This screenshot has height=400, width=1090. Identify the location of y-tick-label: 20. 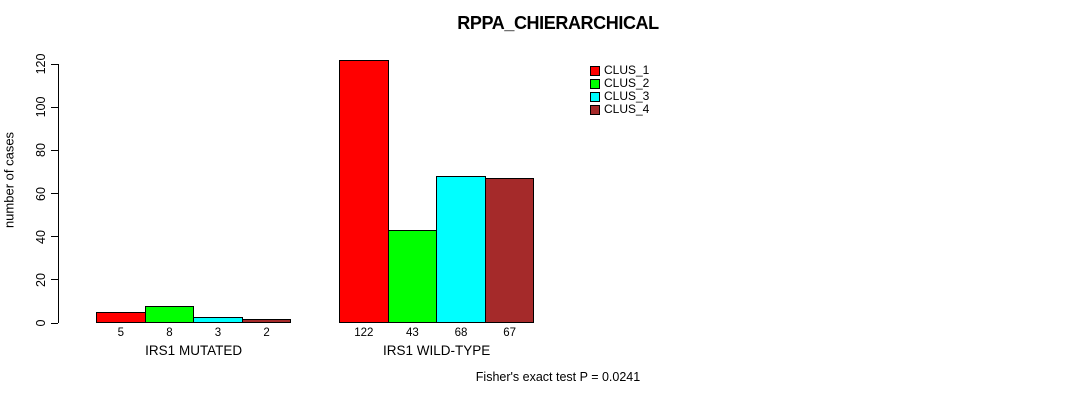
(41, 279).